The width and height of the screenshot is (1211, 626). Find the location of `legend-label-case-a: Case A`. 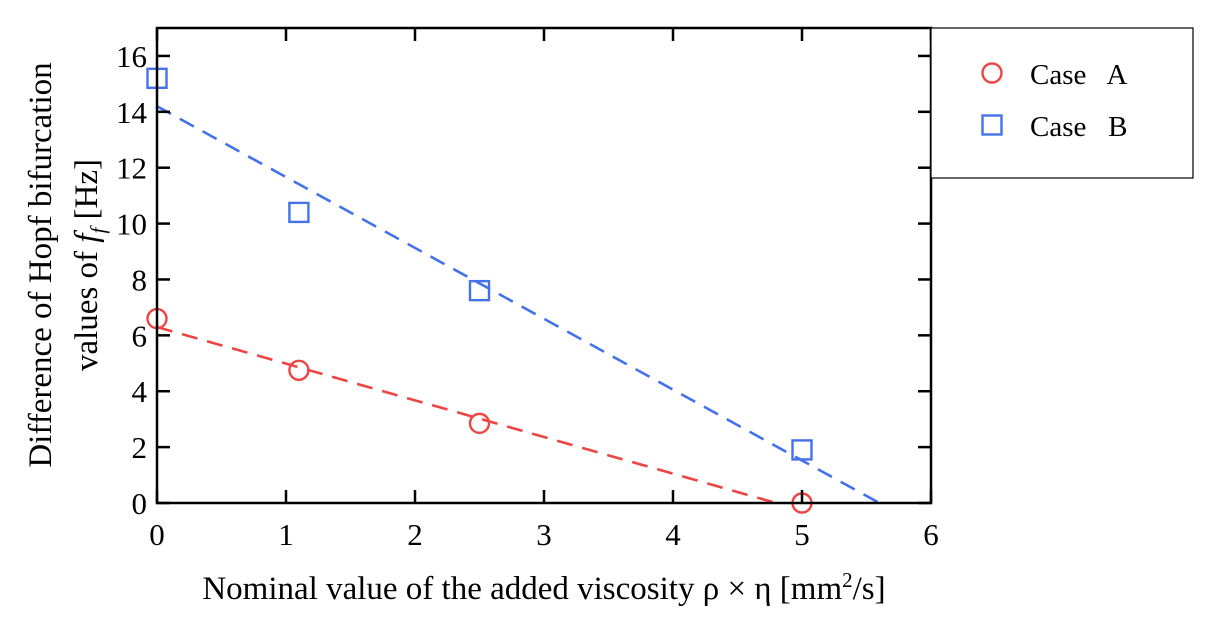

legend-label-case-a: Case A is located at coordinates (1079, 75).